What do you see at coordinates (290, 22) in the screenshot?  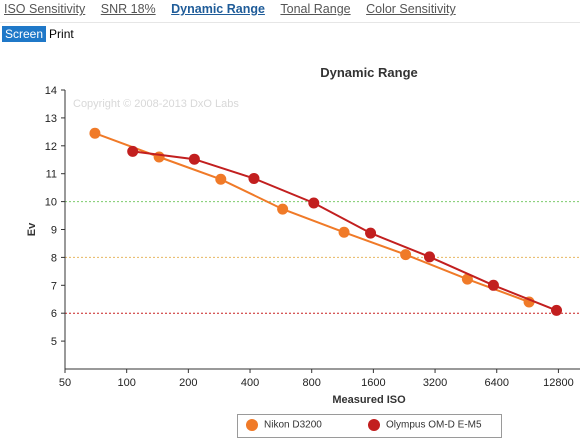 I see `tabs-divider` at bounding box center [290, 22].